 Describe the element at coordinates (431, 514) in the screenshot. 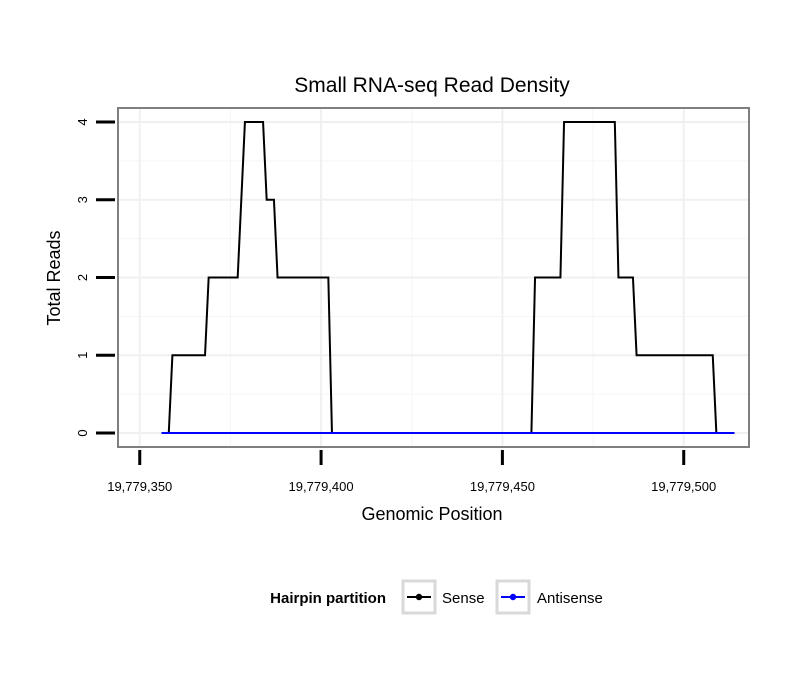

I see `x-axis-title: Genomic Position` at that location.